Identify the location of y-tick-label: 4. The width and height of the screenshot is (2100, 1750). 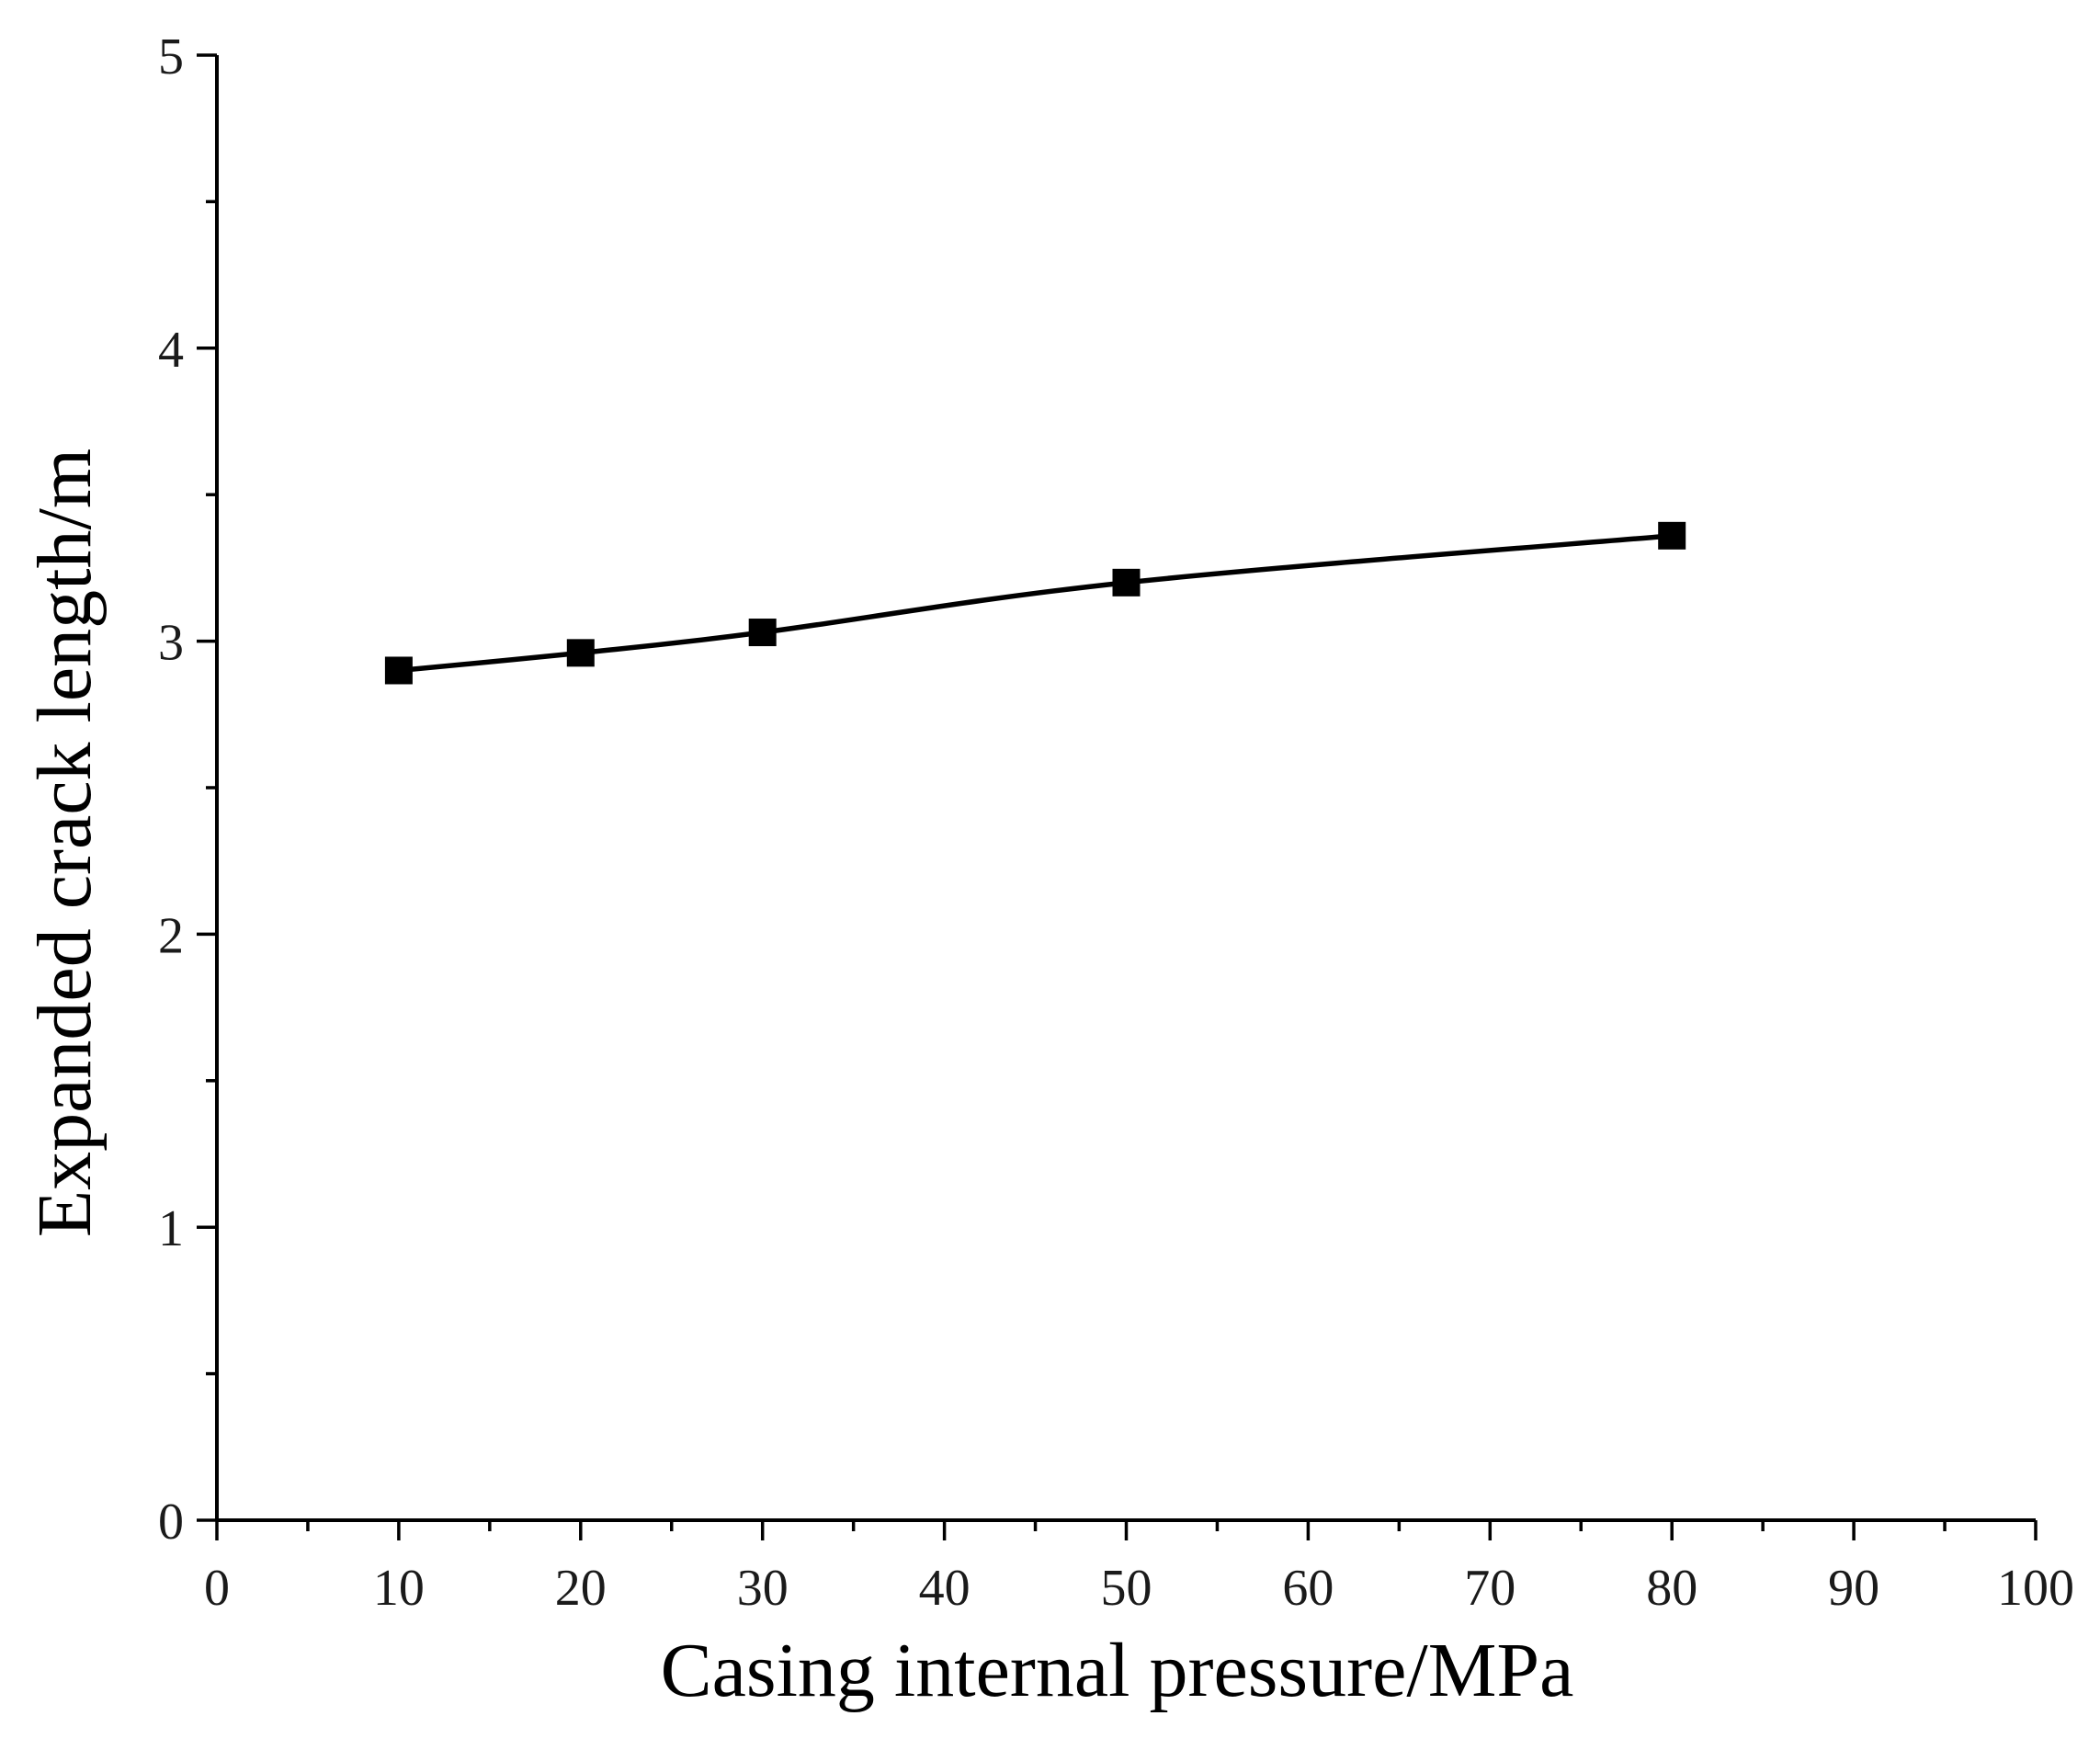
(171, 351).